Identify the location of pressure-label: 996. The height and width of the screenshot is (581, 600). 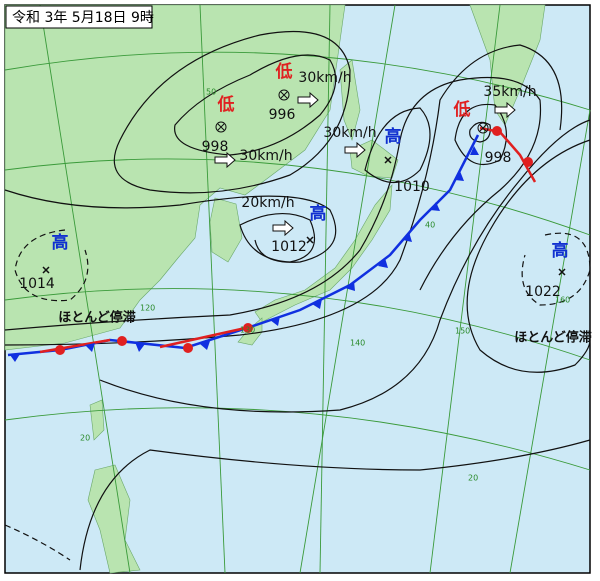
(282, 115).